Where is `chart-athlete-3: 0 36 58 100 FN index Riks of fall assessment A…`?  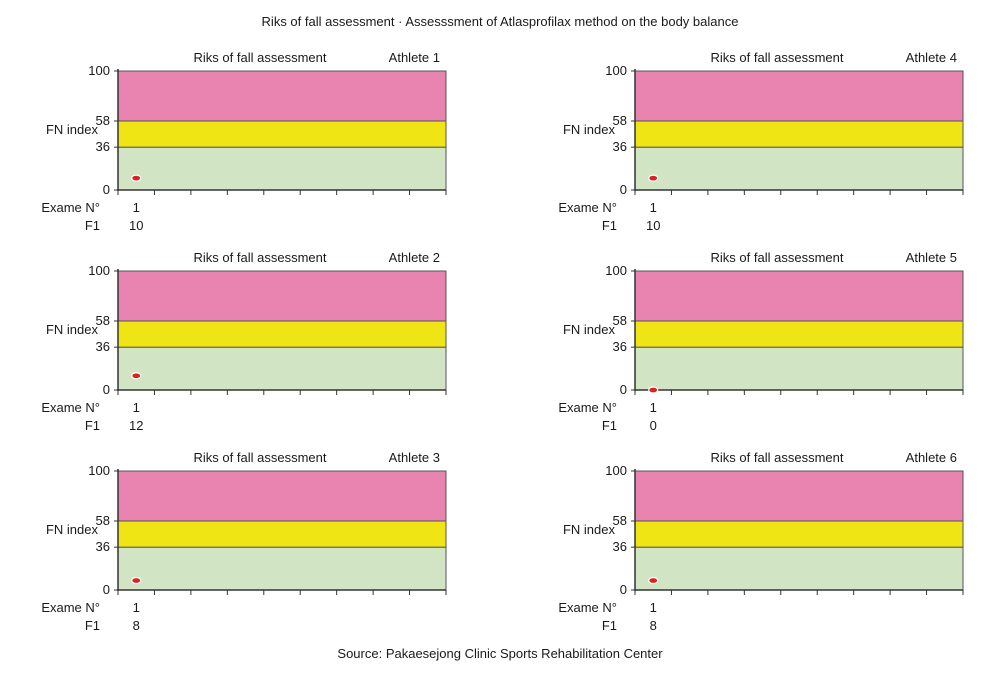
chart-athlete-3: 0 36 58 100 FN index Riks of fall assessment A… is located at coordinates (244, 541).